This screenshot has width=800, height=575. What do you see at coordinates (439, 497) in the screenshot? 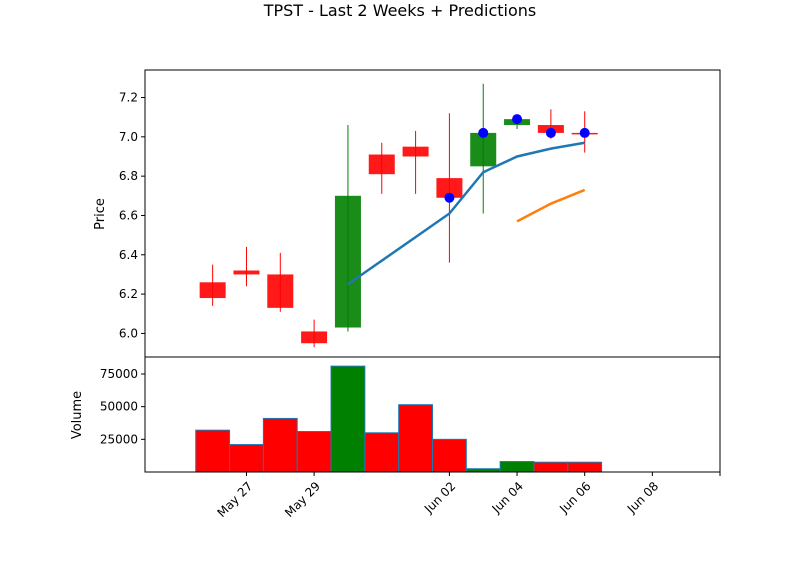
I see `x-tick-label: Jun 02` at bounding box center [439, 497].